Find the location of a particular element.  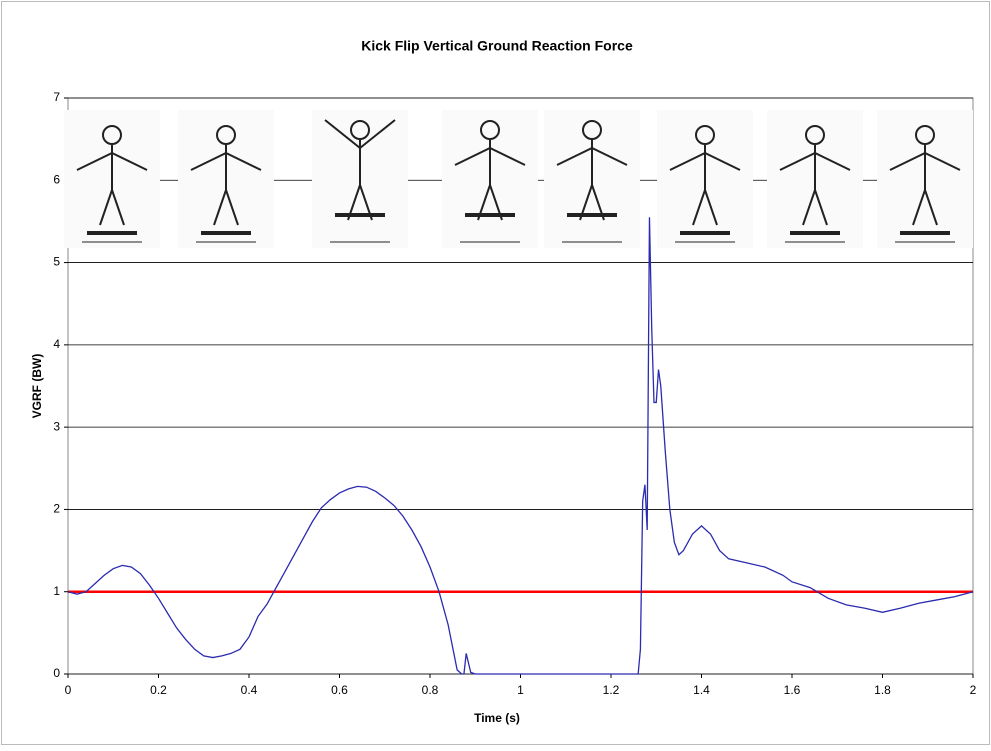

y-tick-label: 5 is located at coordinates (56, 262).